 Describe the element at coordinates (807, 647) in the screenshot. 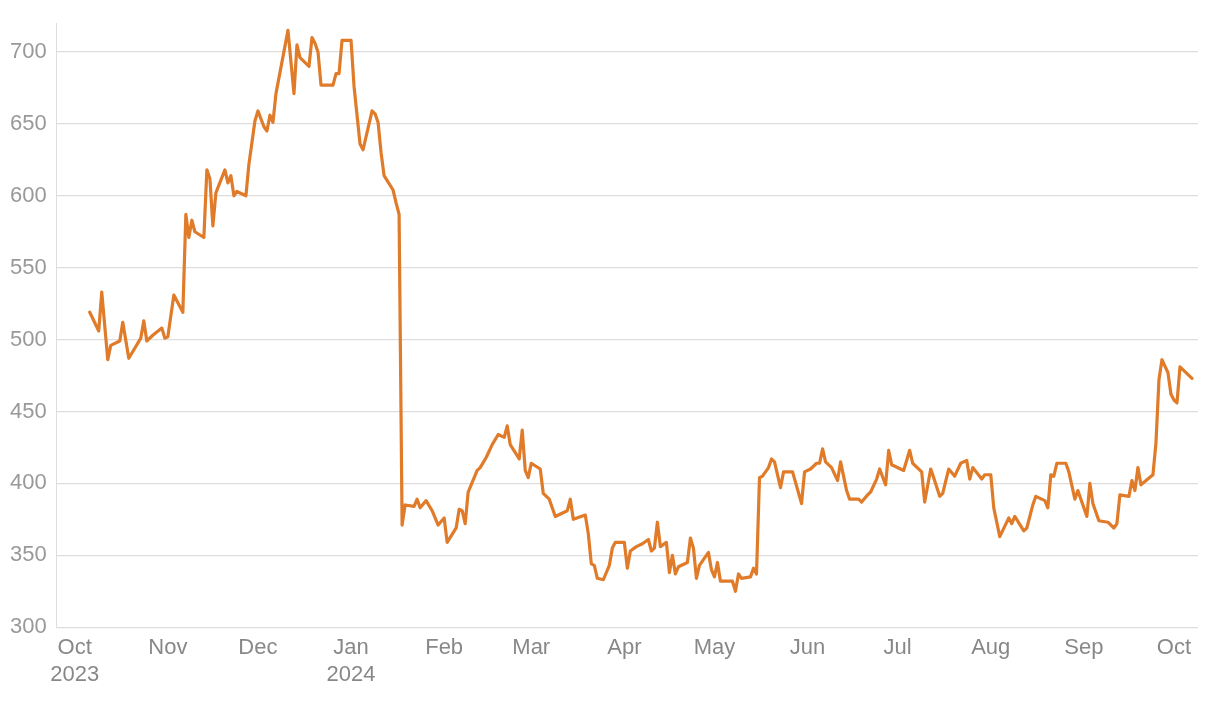

I see `x-tick-label: Jun` at that location.